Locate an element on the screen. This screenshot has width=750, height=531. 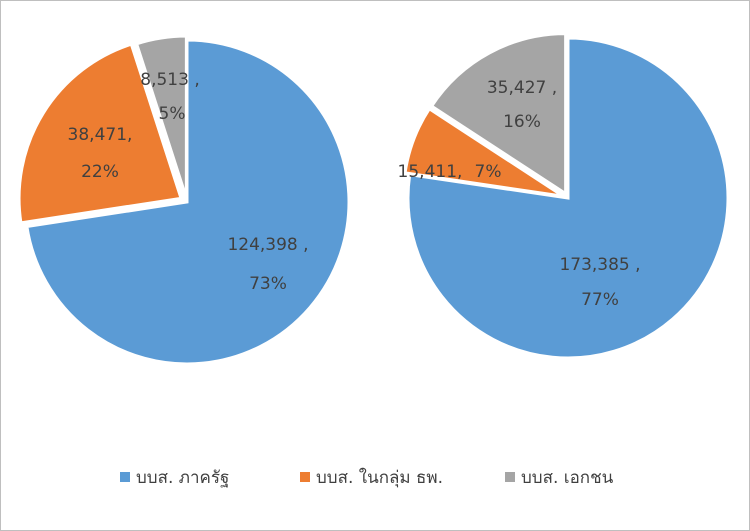
data-label: 5% is located at coordinates (172, 114).